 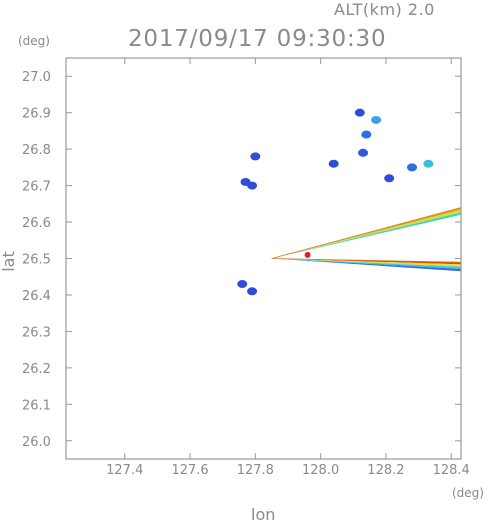 I want to click on x-tick-label: 127.8, so click(x=255, y=470).